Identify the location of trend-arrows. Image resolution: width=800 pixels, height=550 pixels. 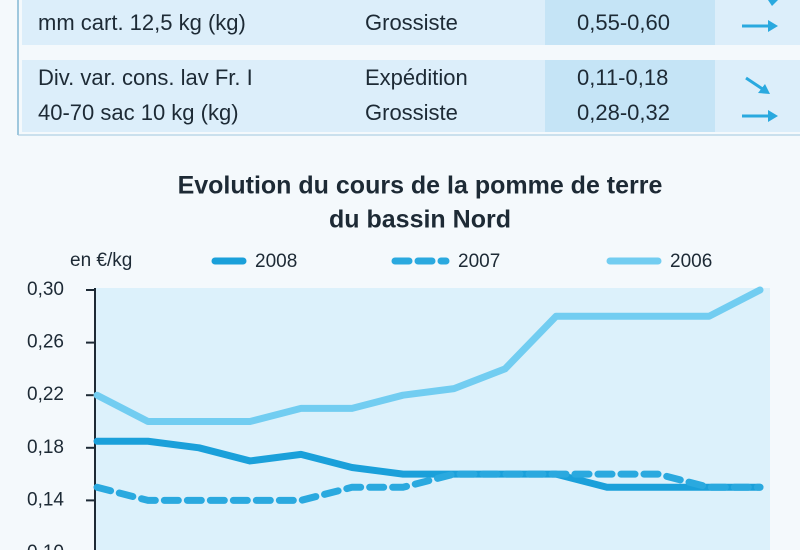
(760, 61).